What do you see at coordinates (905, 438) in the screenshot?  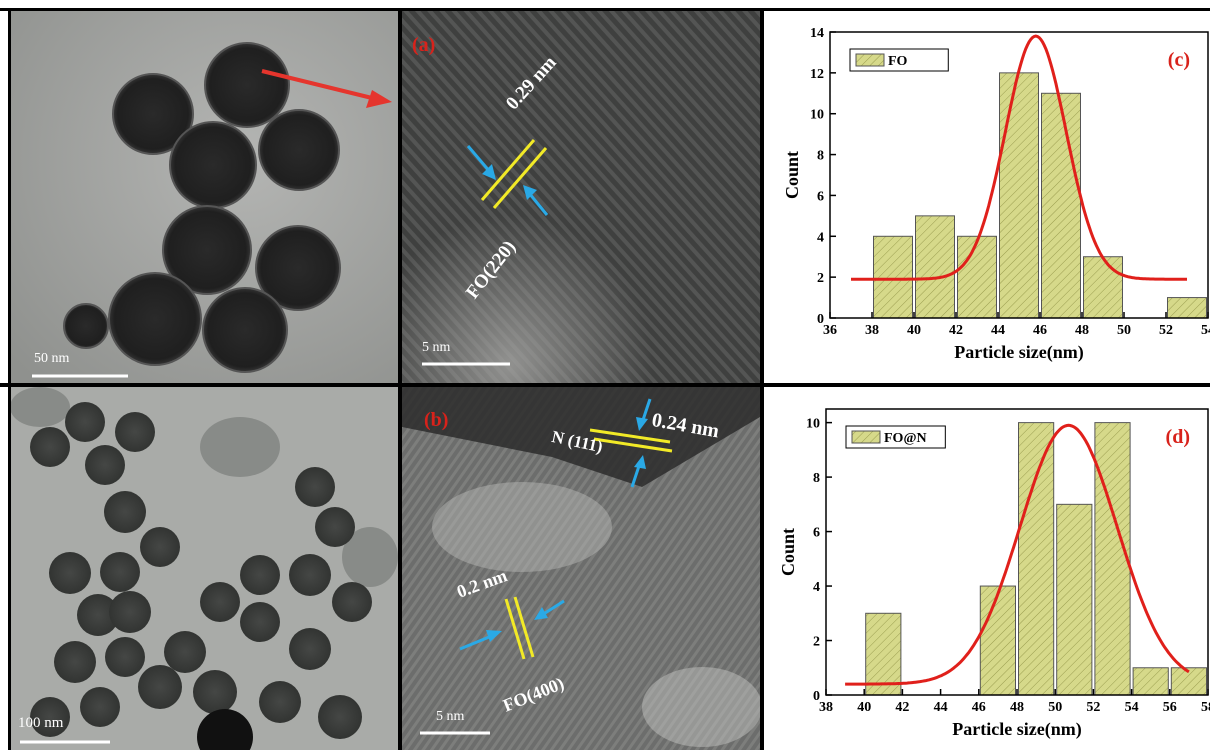 I see `legend-label: FO@N` at bounding box center [905, 438].